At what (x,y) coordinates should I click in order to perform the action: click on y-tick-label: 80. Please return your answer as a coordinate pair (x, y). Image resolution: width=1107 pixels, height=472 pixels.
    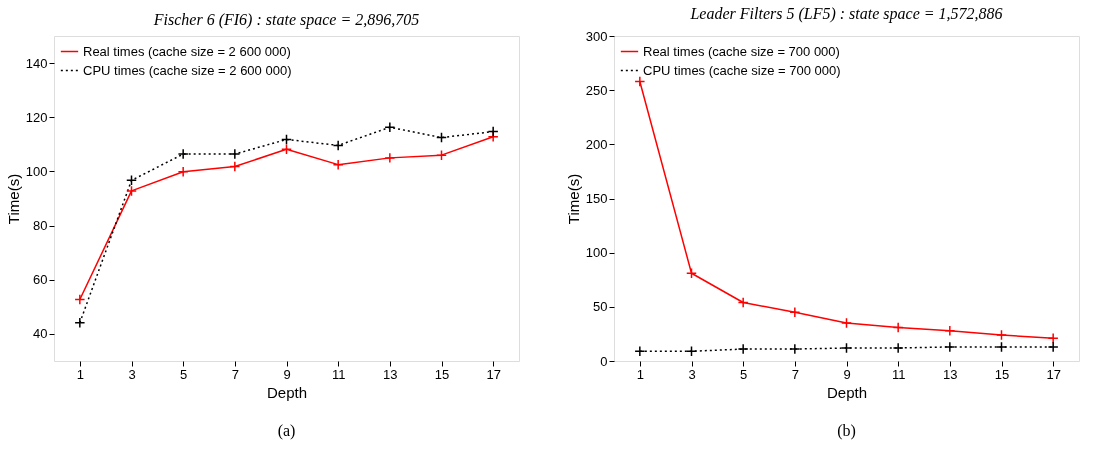
    Looking at the image, I should click on (40, 226).